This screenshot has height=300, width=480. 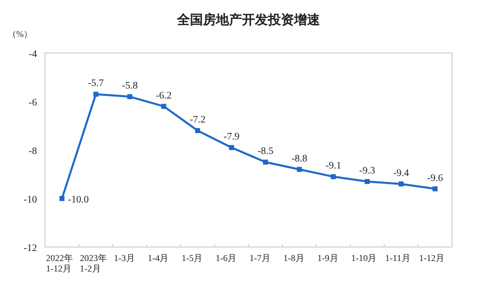 I want to click on x-tick-label: 1-3月, so click(x=124, y=258).